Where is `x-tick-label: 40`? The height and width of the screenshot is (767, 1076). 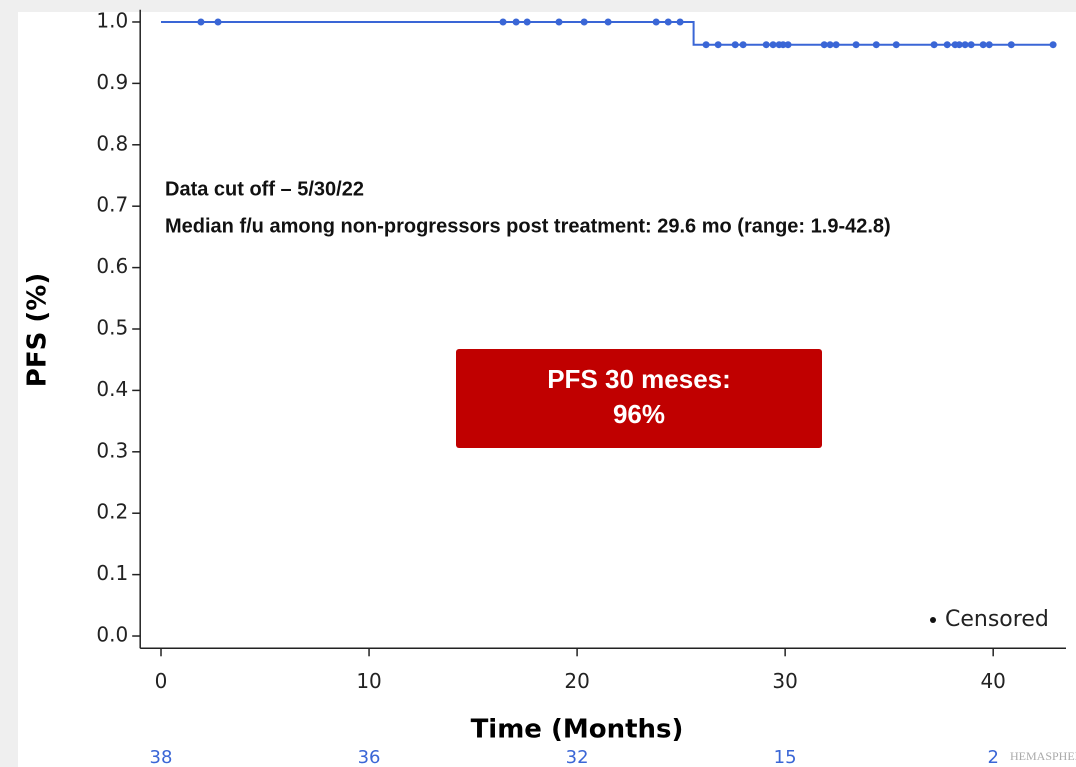 x-tick-label: 40 is located at coordinates (992, 681).